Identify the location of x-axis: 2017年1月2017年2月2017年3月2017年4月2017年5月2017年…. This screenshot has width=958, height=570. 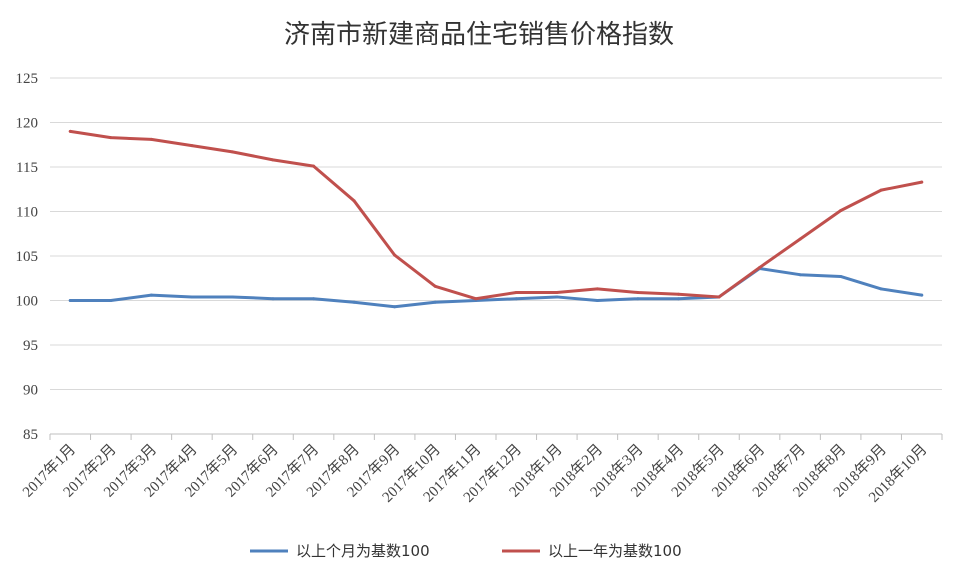
(481, 470).